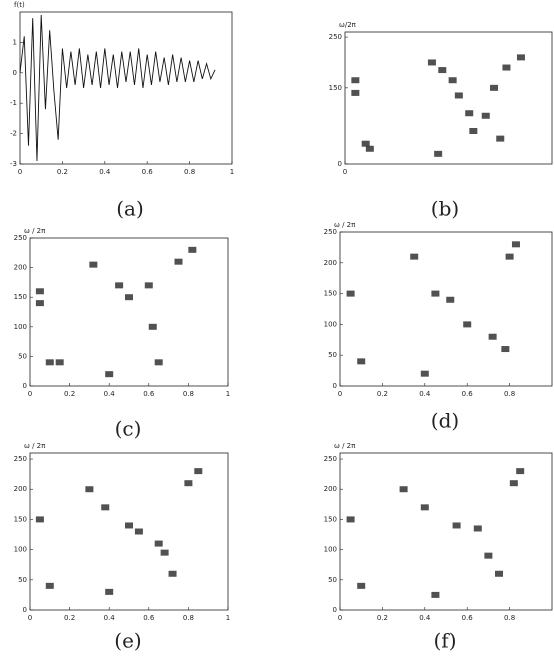  What do you see at coordinates (127, 641) in the screenshot?
I see `caption: (e)` at bounding box center [127, 641].